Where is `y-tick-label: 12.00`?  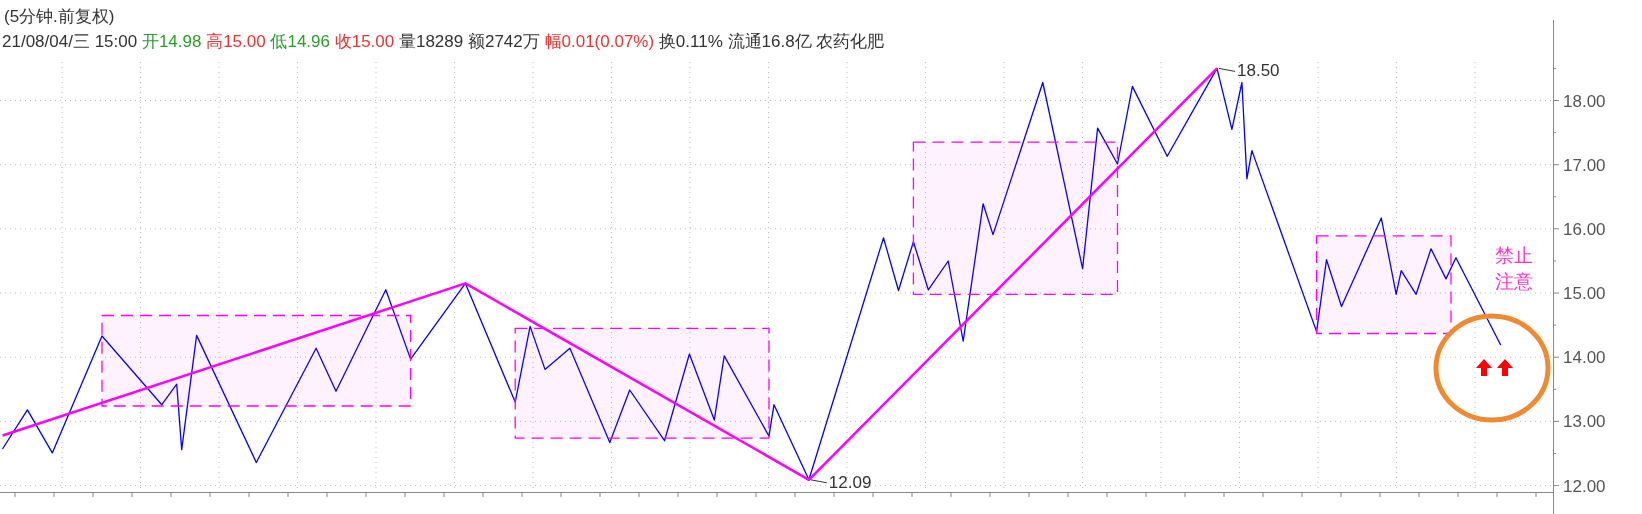
y-tick-label: 12.00 is located at coordinates (1584, 486).